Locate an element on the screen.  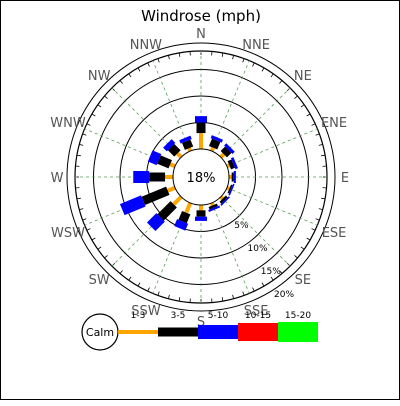
spoke-sse is located at coordinates (231, 248).